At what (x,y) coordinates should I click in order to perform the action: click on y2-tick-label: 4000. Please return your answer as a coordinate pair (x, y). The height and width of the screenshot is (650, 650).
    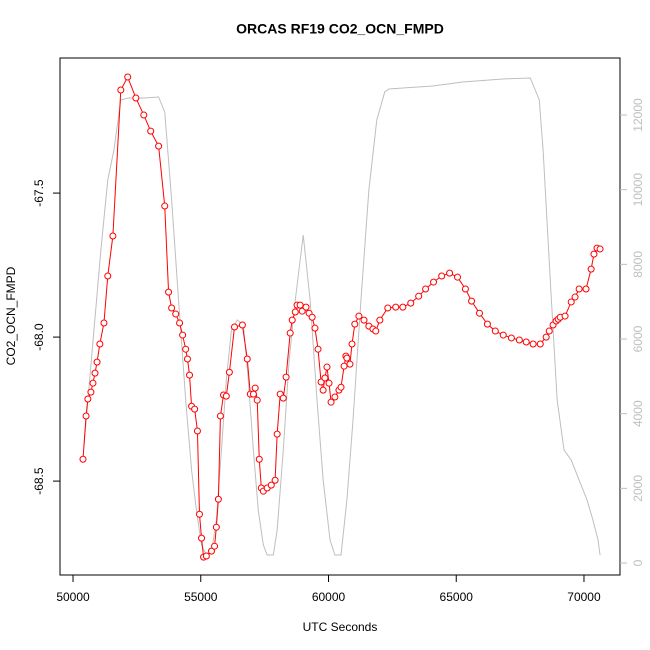
    Looking at the image, I should click on (638, 413).